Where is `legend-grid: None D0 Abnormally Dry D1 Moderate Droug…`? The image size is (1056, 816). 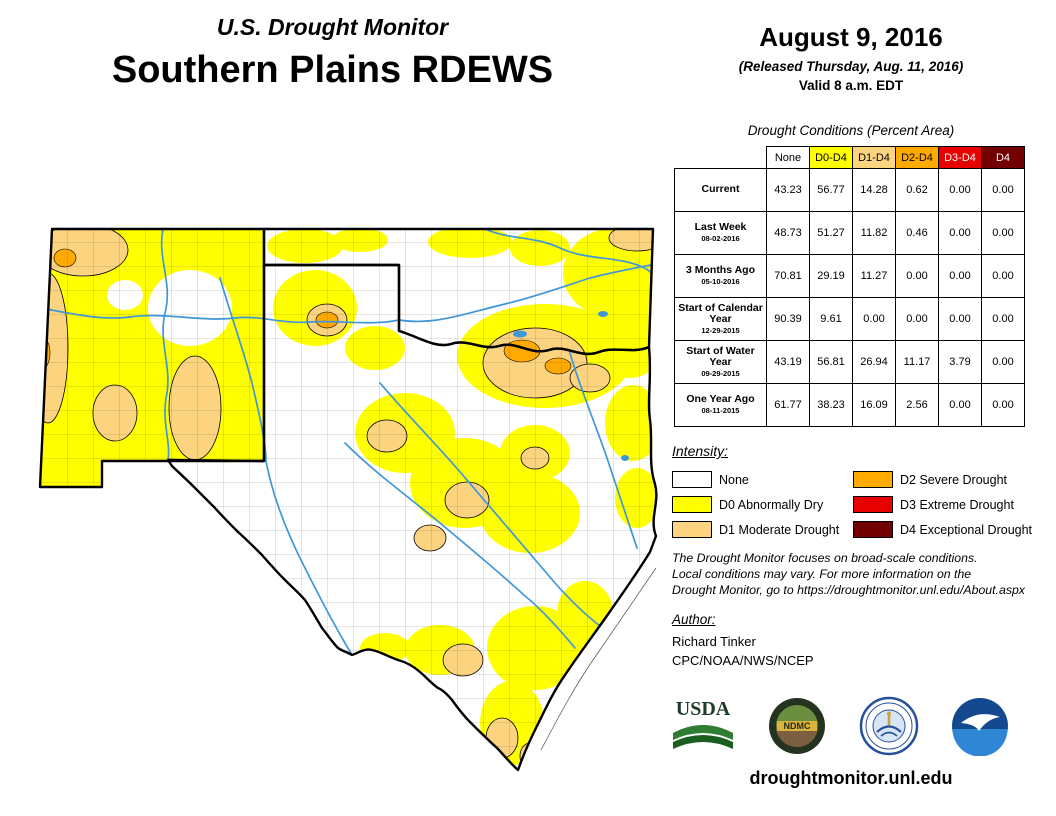
legend-grid: None D0 Abnormally Dry D1 Moderate Droug… is located at coordinates (856, 504).